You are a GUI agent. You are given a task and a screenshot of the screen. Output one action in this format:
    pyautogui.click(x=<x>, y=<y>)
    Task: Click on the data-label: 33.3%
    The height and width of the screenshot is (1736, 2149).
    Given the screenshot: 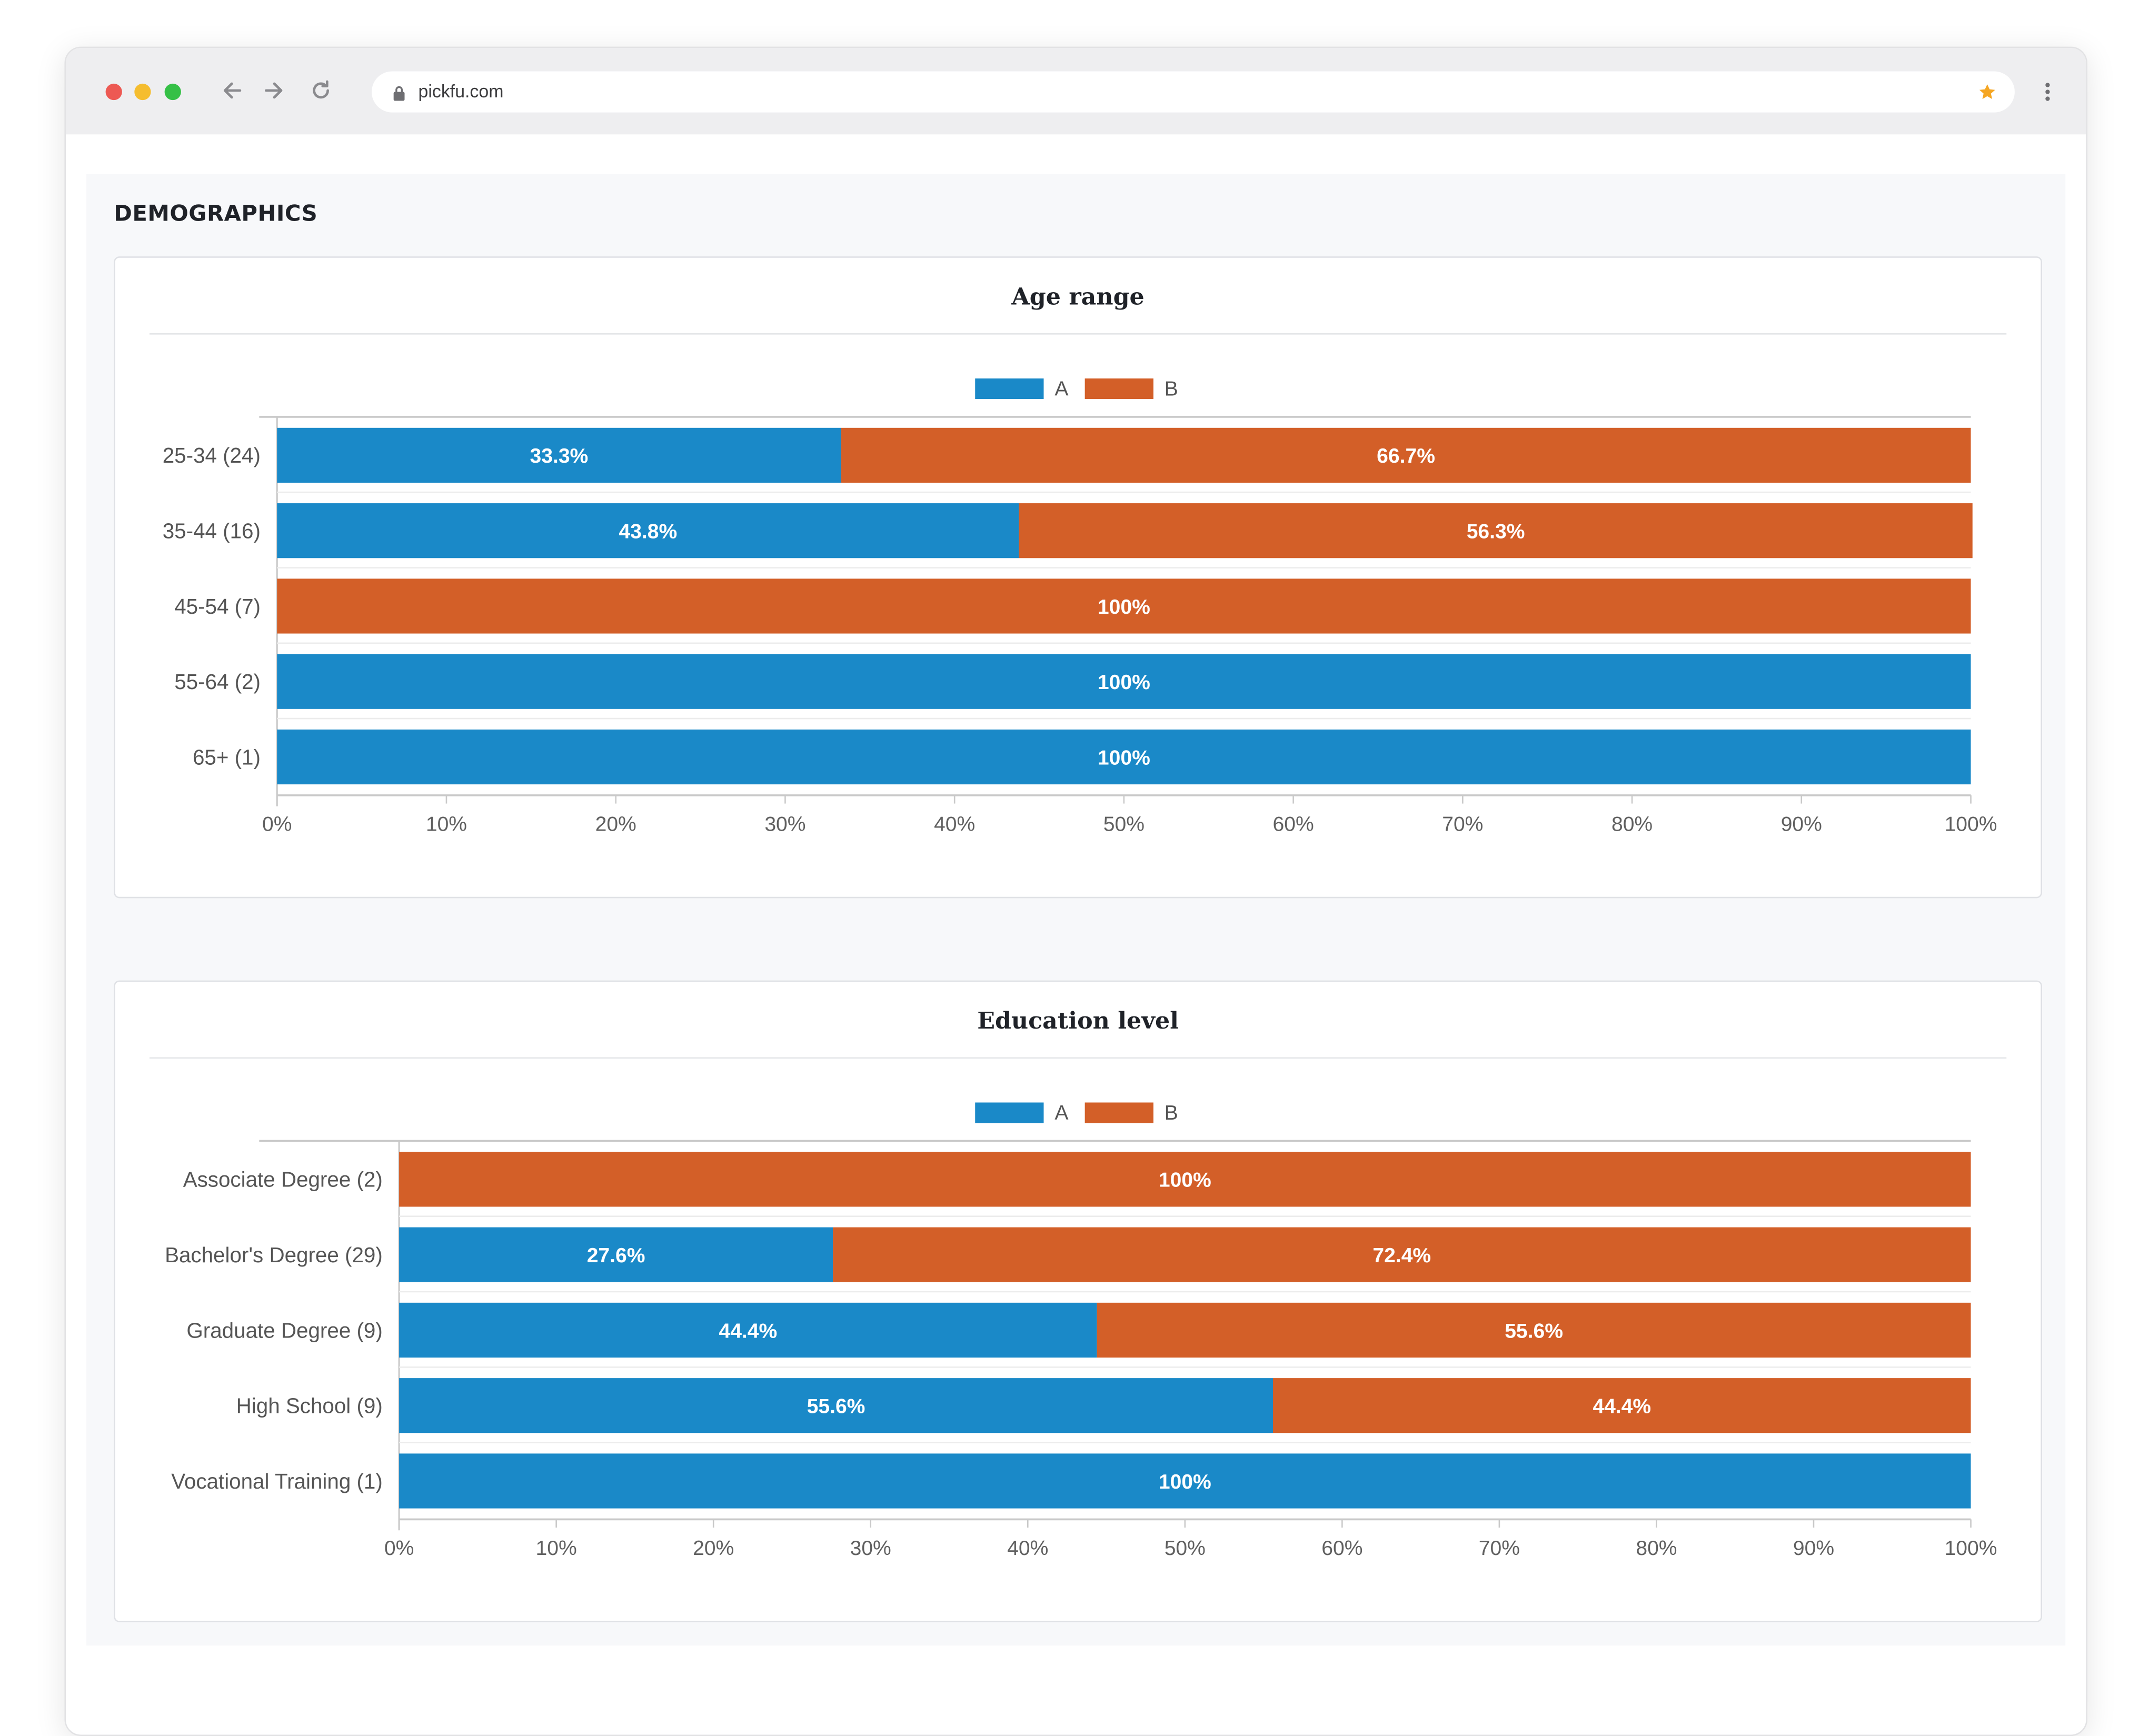 What is the action you would take?
    pyautogui.click(x=559, y=456)
    